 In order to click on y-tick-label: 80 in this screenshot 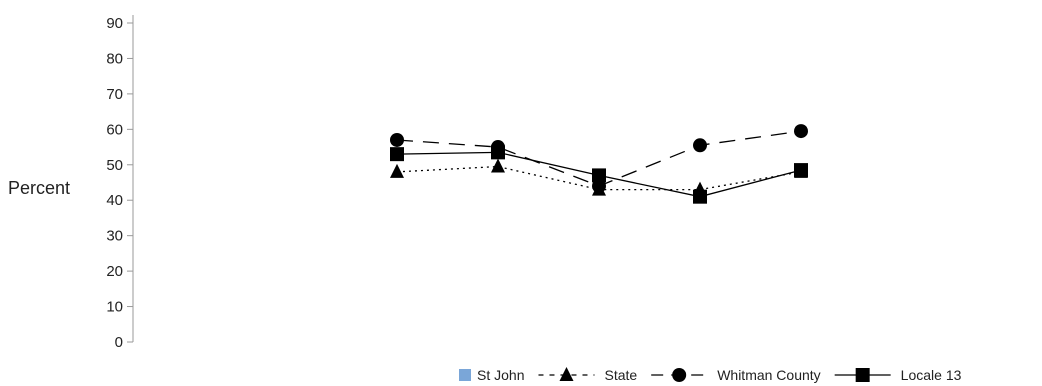, I will do `click(114, 58)`.